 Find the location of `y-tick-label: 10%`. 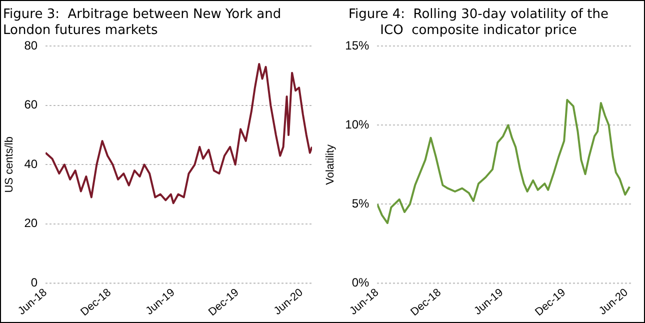

y-tick-label: 10% is located at coordinates (357, 124).